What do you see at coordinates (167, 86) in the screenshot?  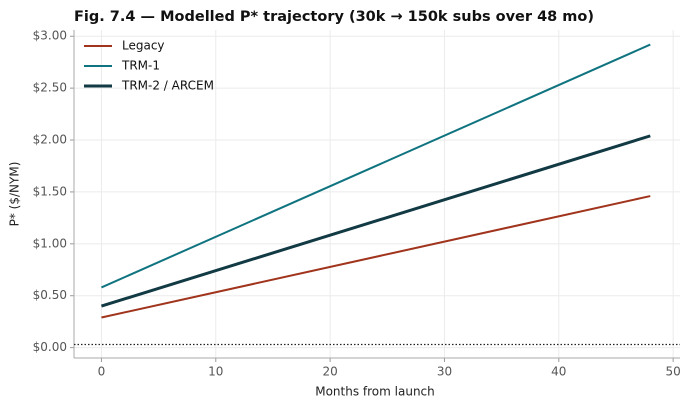 I see `legend-label: TRM-2 / ARCEM` at bounding box center [167, 86].